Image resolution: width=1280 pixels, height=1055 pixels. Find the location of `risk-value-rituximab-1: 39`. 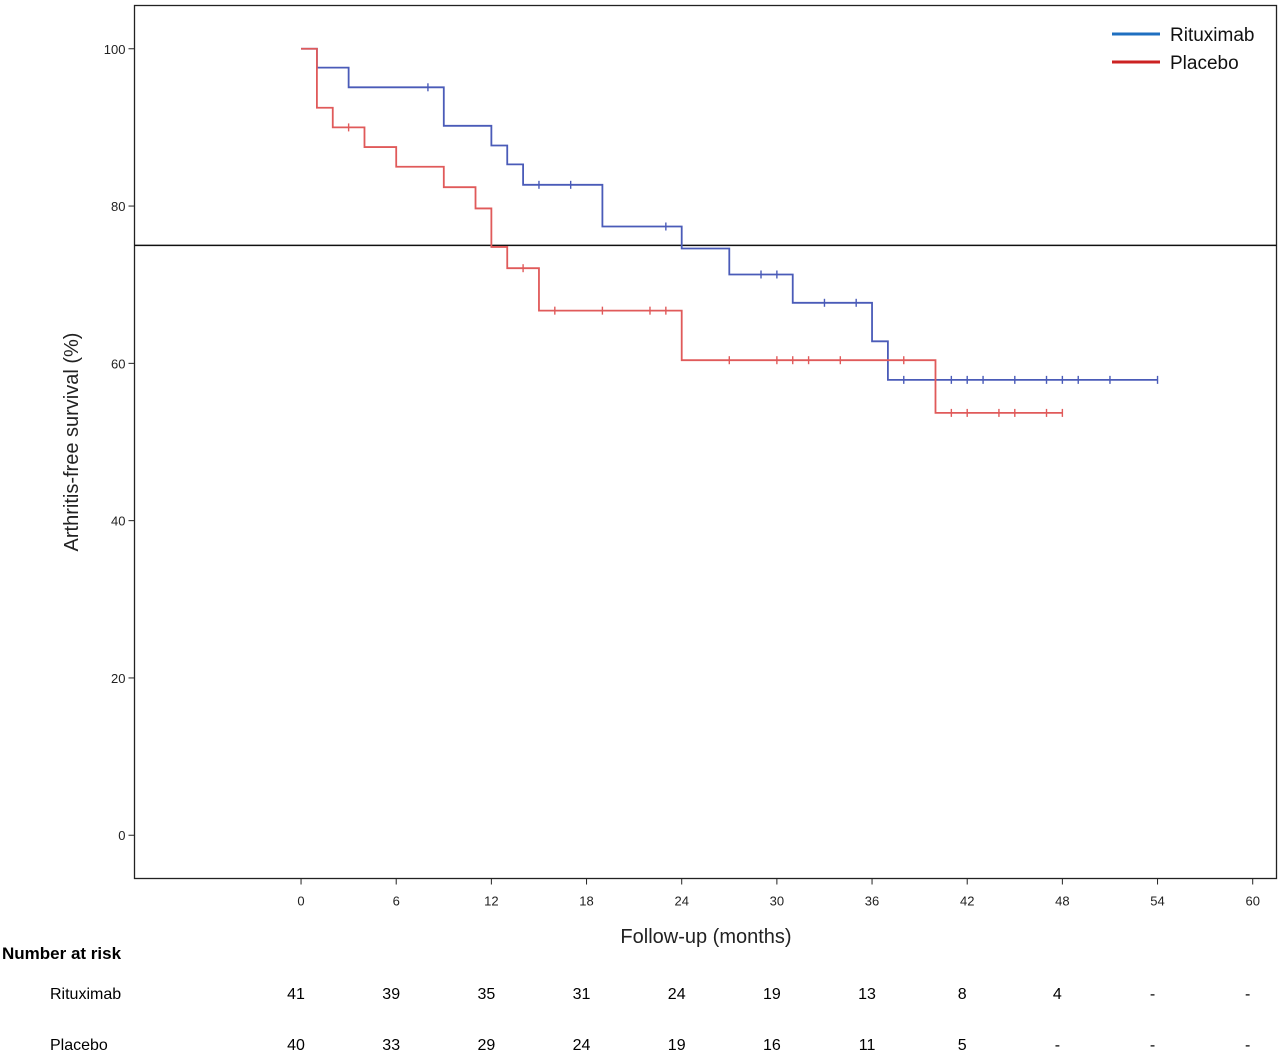

risk-value-rituximab-1: 39 is located at coordinates (391, 994).